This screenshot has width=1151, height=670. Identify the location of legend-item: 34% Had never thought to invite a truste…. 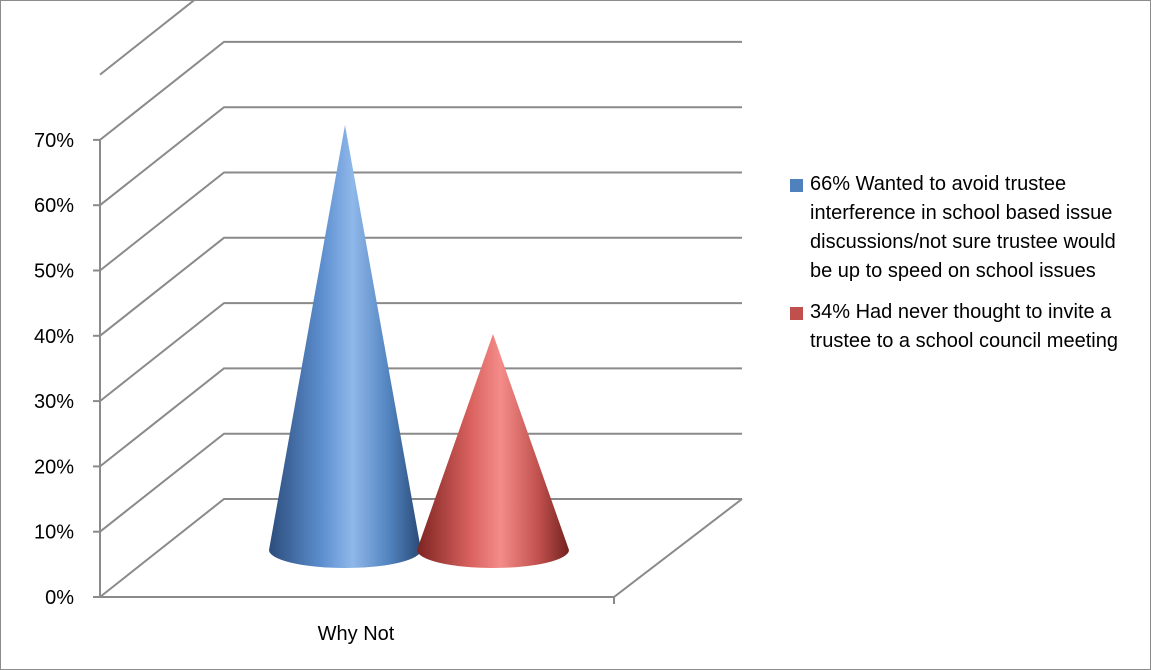
(960, 327).